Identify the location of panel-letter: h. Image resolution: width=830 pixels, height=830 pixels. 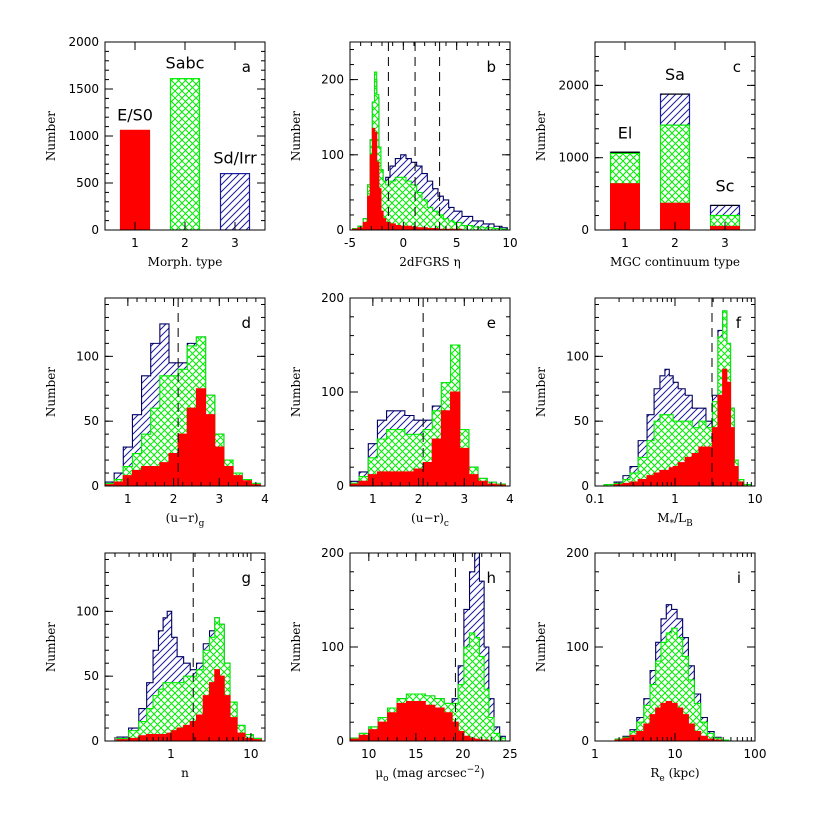
(491, 578).